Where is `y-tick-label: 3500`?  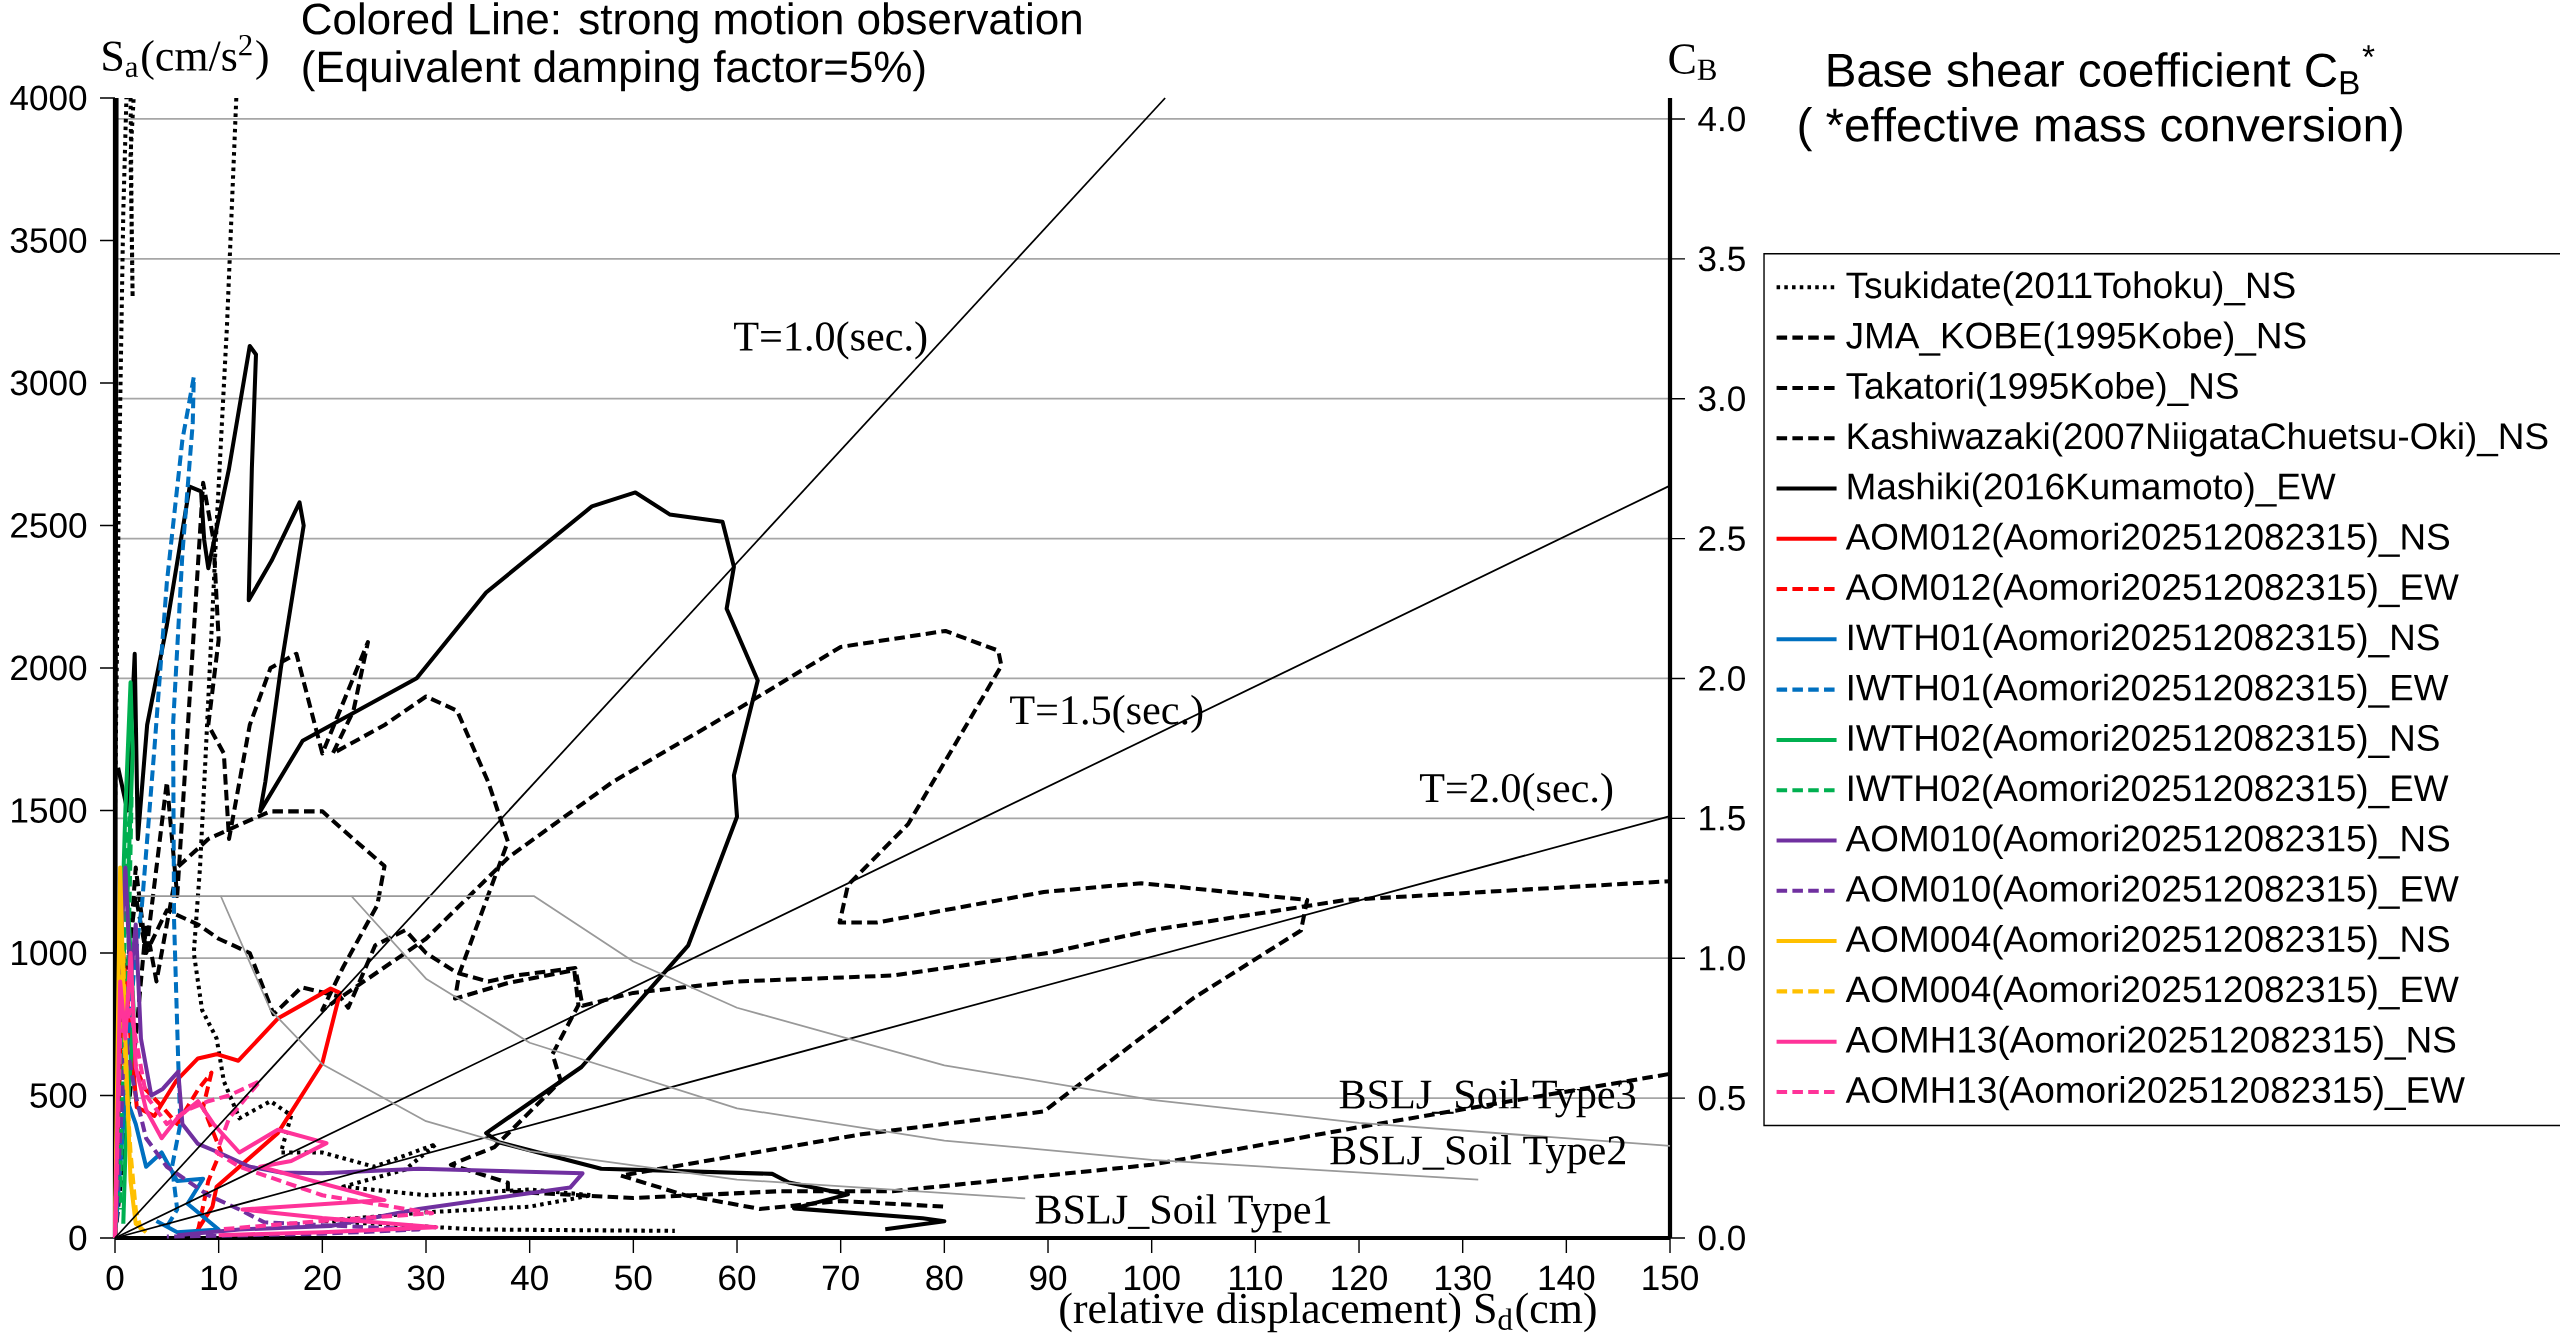
y-tick-label: 3500 is located at coordinates (48, 240).